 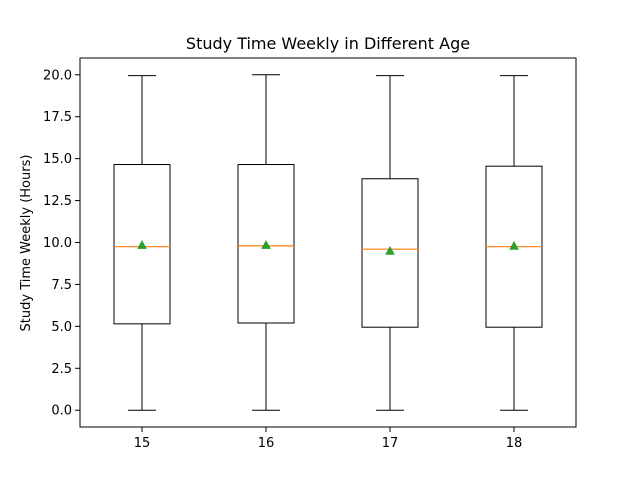 I want to click on y-axis-label: Study Time Weekly (Hours), so click(x=26, y=243).